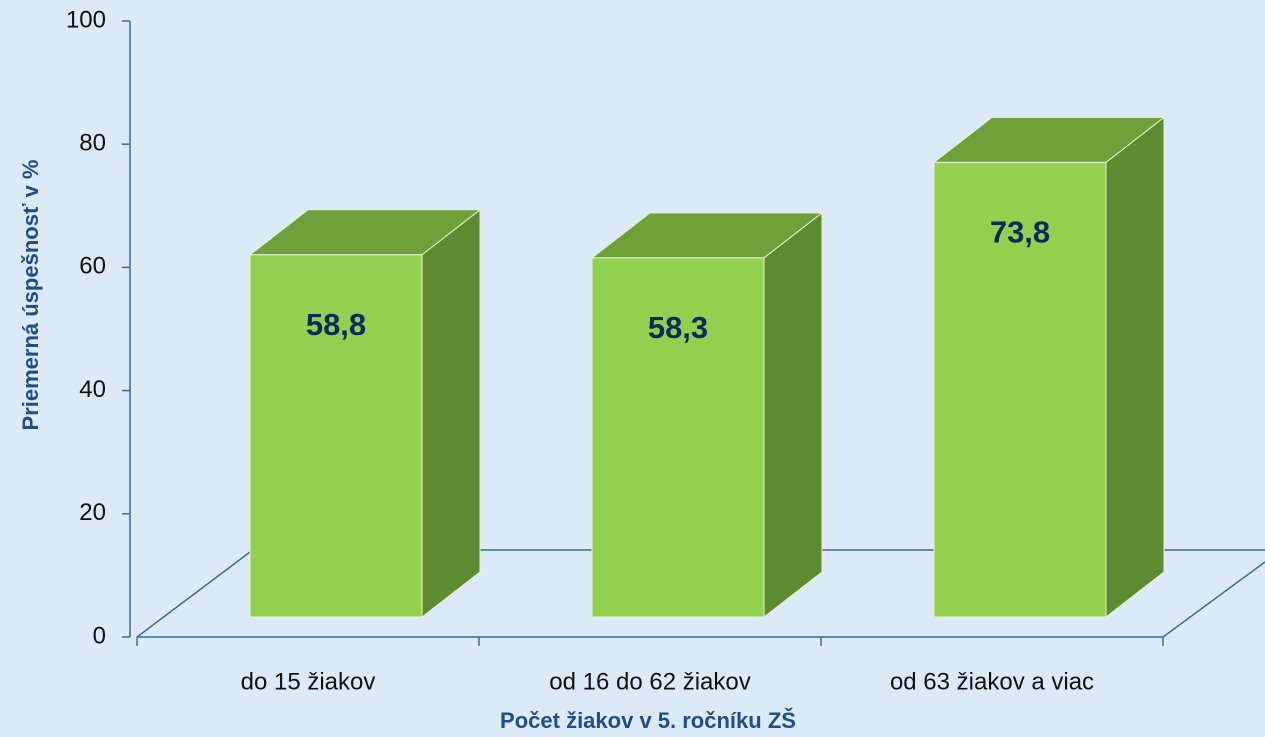  Describe the element at coordinates (92, 266) in the screenshot. I see `y-tick-label: 60` at that location.